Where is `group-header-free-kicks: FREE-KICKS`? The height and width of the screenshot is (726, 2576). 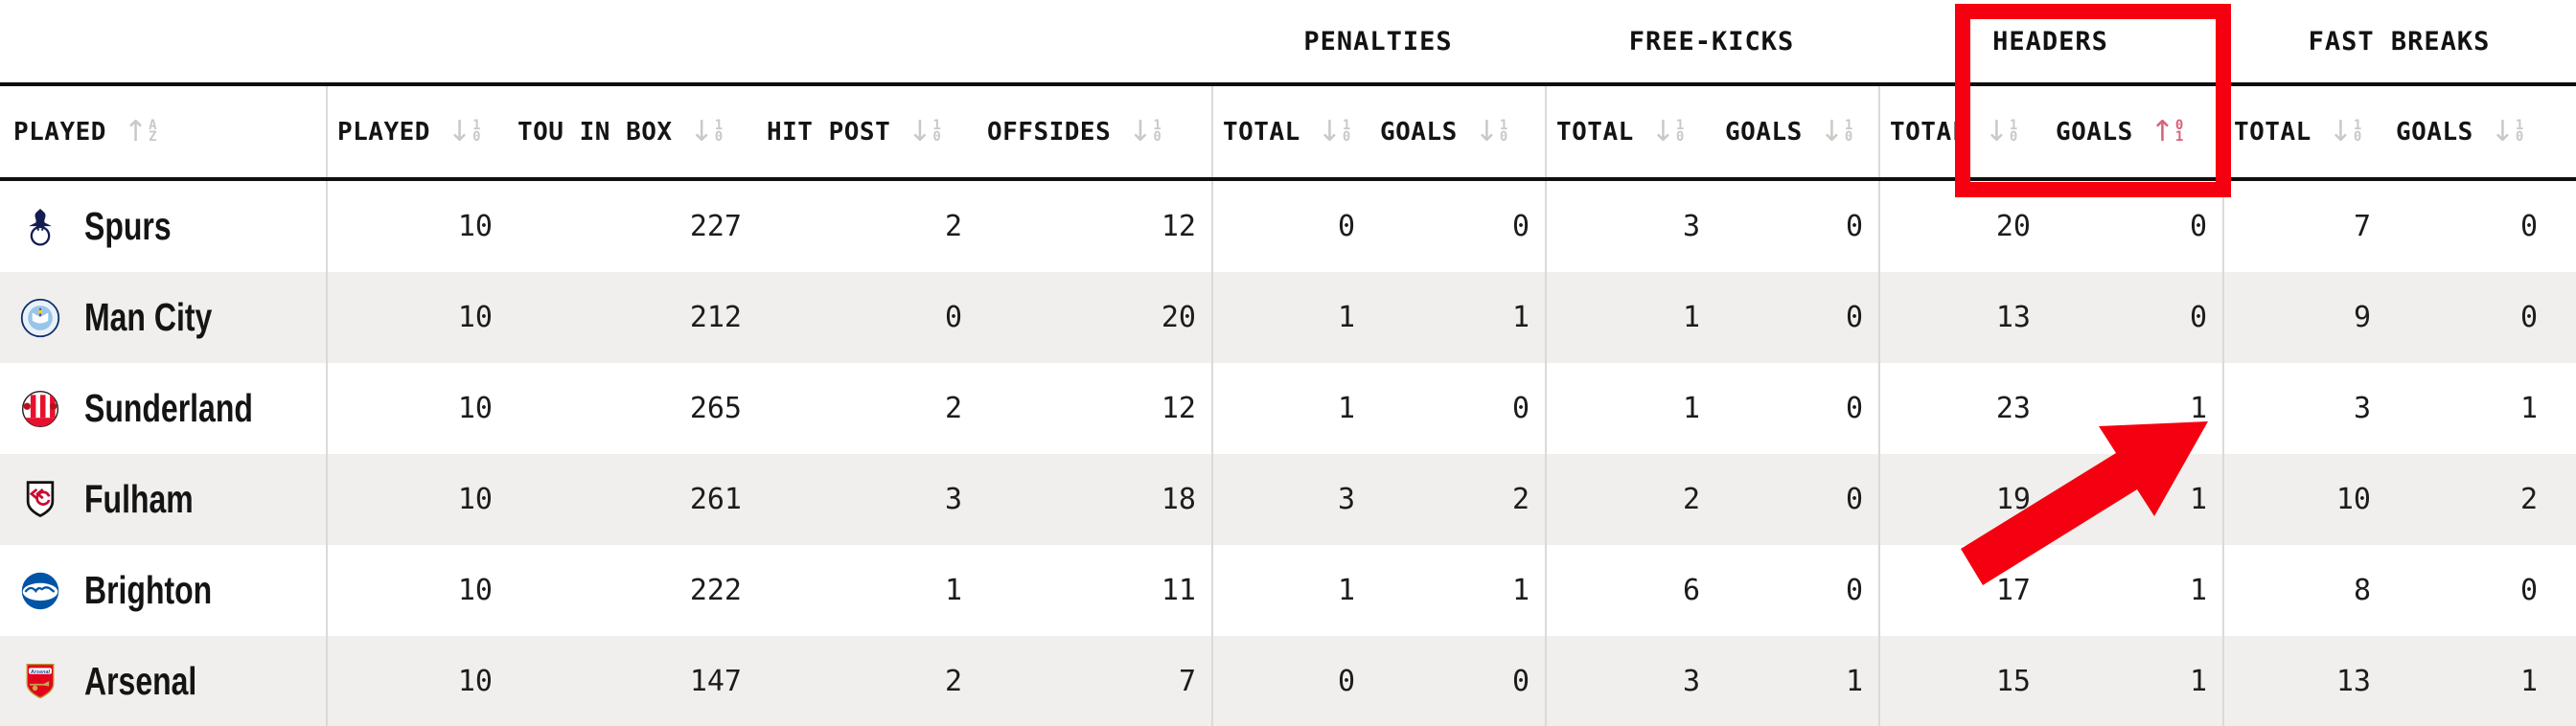
group-header-free-kicks: FREE-KICKS is located at coordinates (1711, 41).